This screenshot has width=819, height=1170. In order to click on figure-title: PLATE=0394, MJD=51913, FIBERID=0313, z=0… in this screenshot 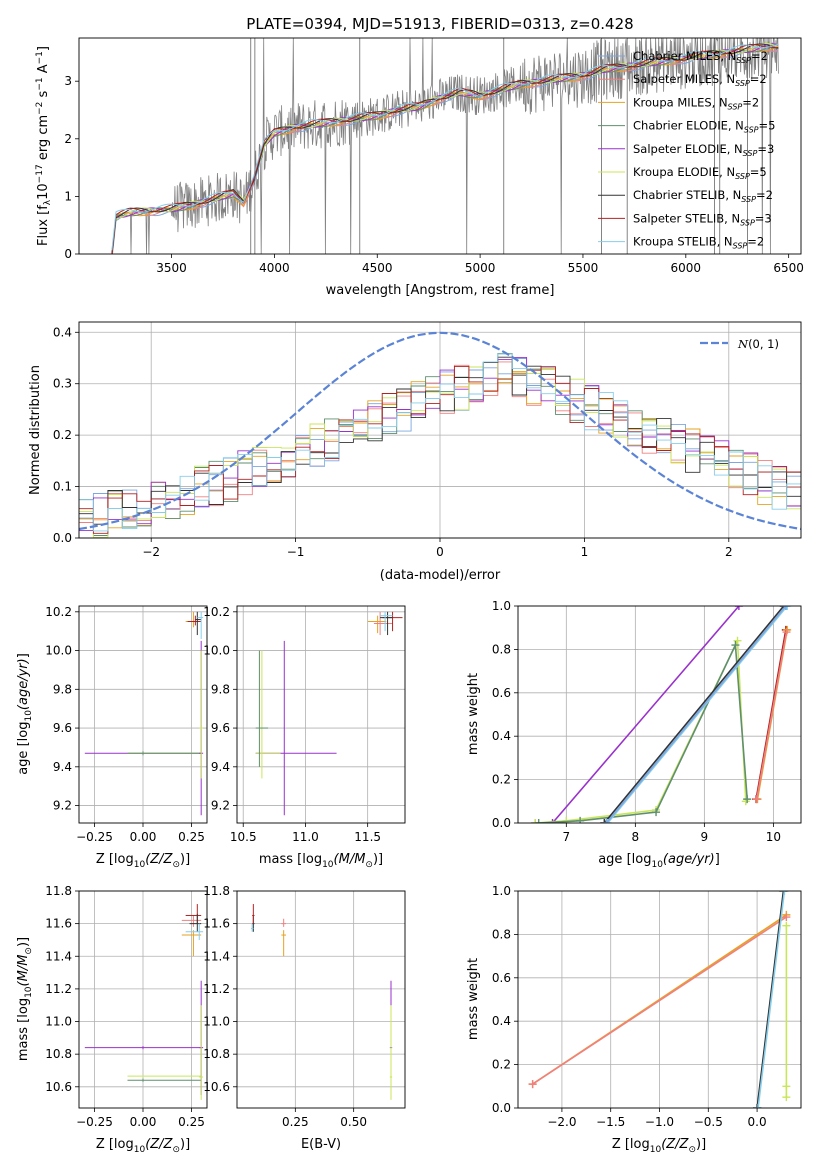, I will do `click(439, 24)`.